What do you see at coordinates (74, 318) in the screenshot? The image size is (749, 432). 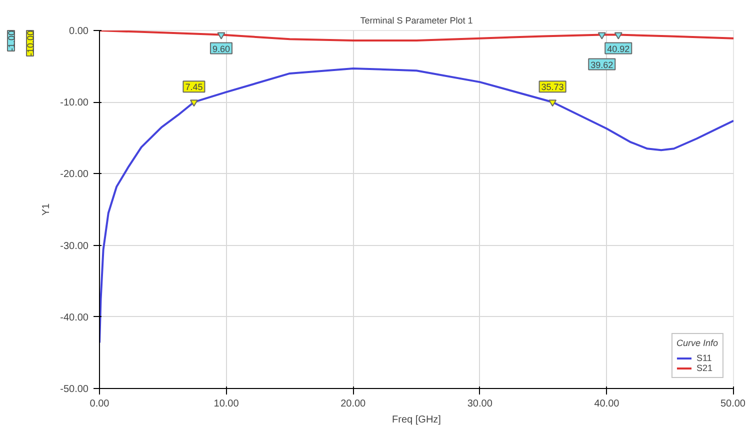 I see `y-tick-label: -40.00` at bounding box center [74, 318].